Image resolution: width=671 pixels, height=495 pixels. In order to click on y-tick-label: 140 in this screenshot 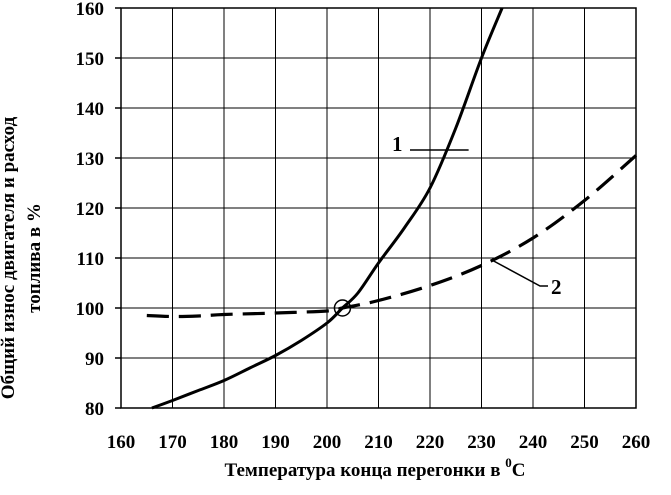, I will do `click(90, 109)`.